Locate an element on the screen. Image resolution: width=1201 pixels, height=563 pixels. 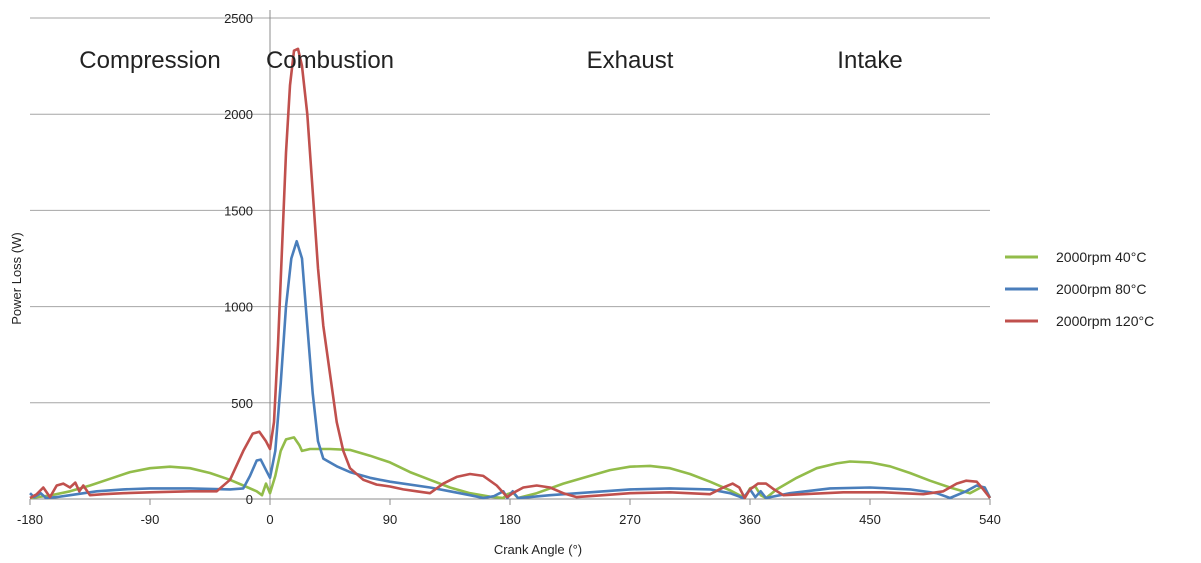
x-tick-label--180: -180 is located at coordinates (30, 519).